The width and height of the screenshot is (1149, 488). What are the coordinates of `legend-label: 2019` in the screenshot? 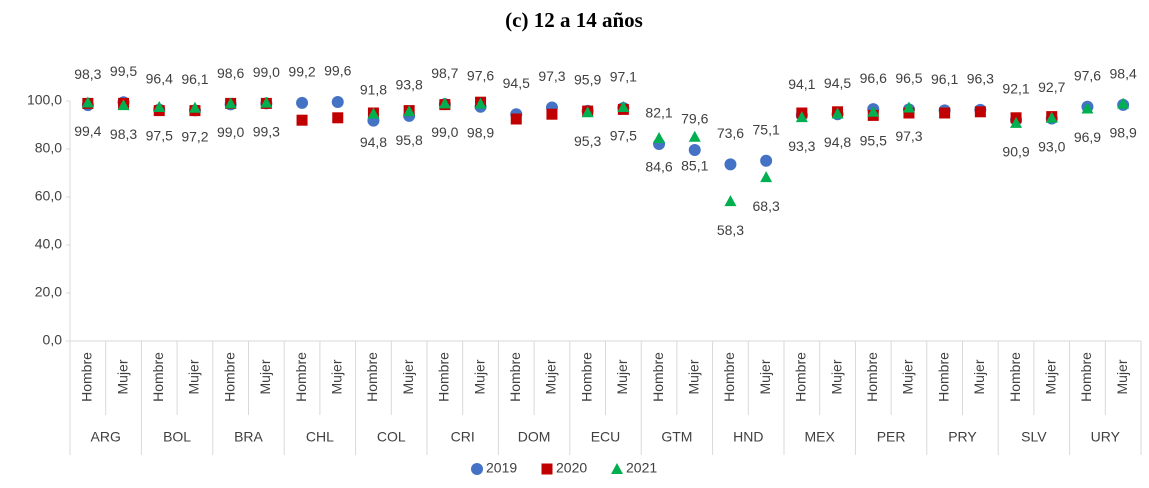 It's located at (501, 468).